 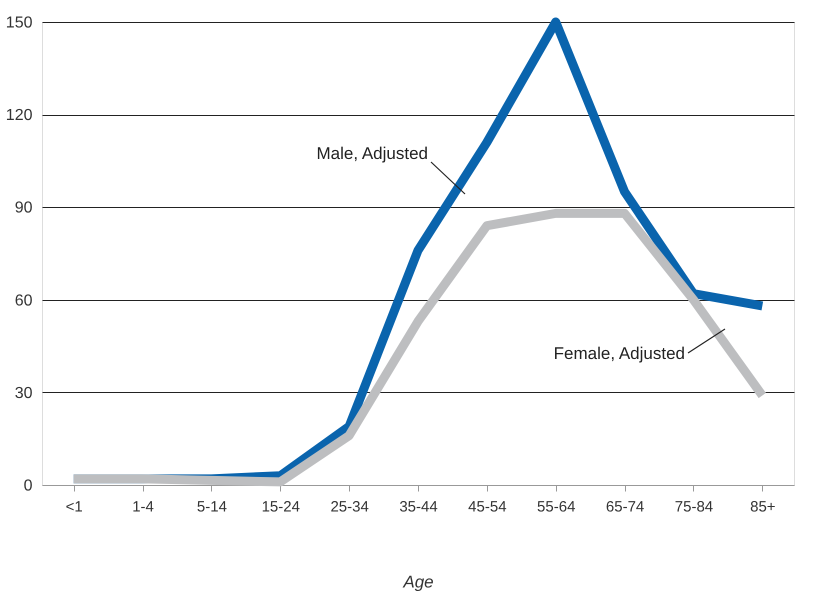 What do you see at coordinates (211, 507) in the screenshot?
I see `x-tick-label: 5-14` at bounding box center [211, 507].